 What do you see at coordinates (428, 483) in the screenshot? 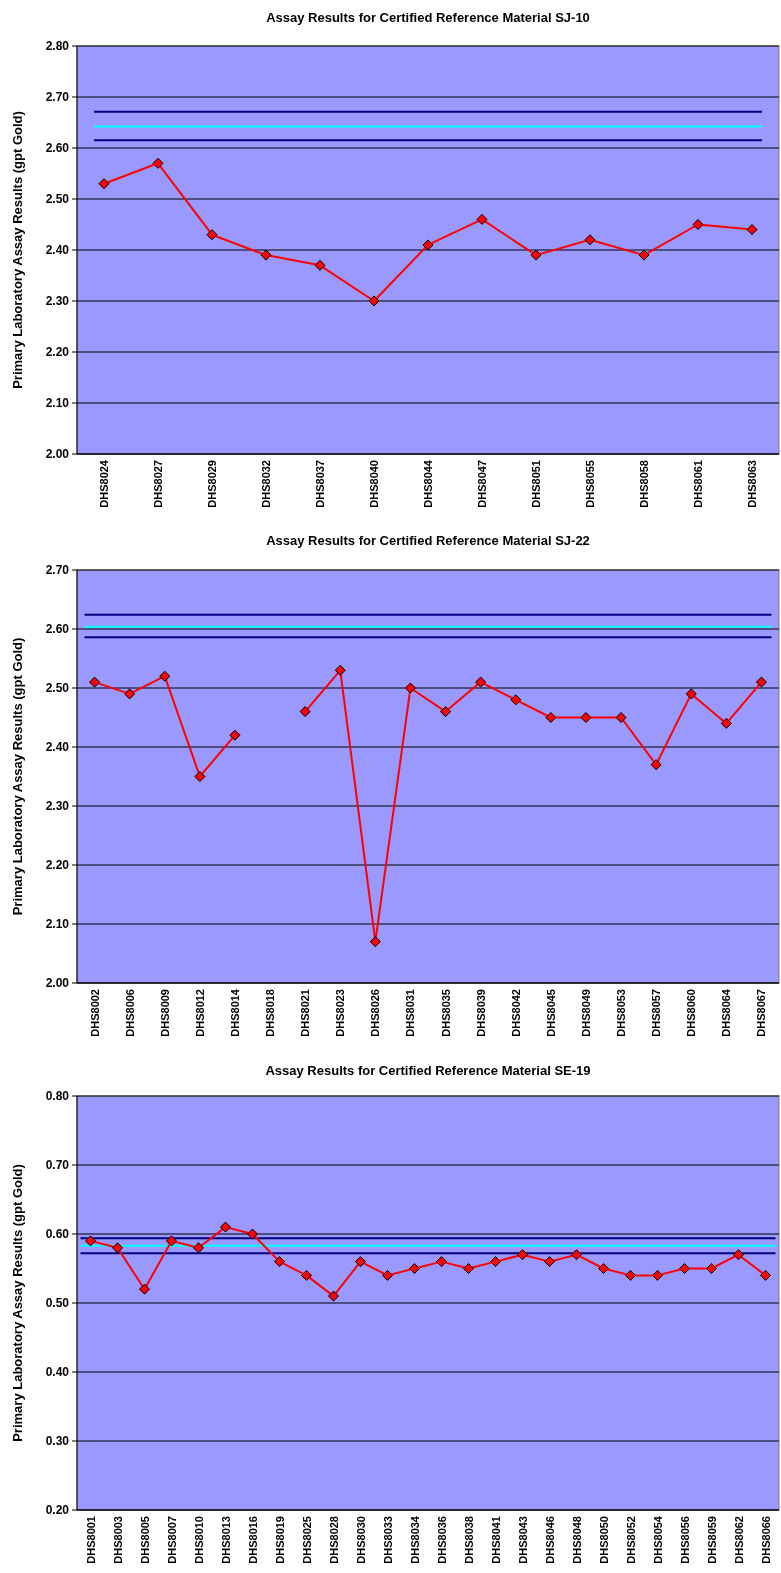
I see `x-tick-label: DHS8044` at bounding box center [428, 483].